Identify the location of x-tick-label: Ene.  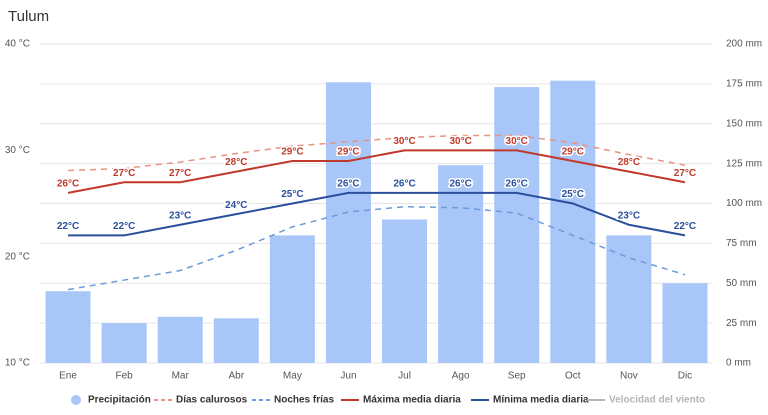
(68, 376).